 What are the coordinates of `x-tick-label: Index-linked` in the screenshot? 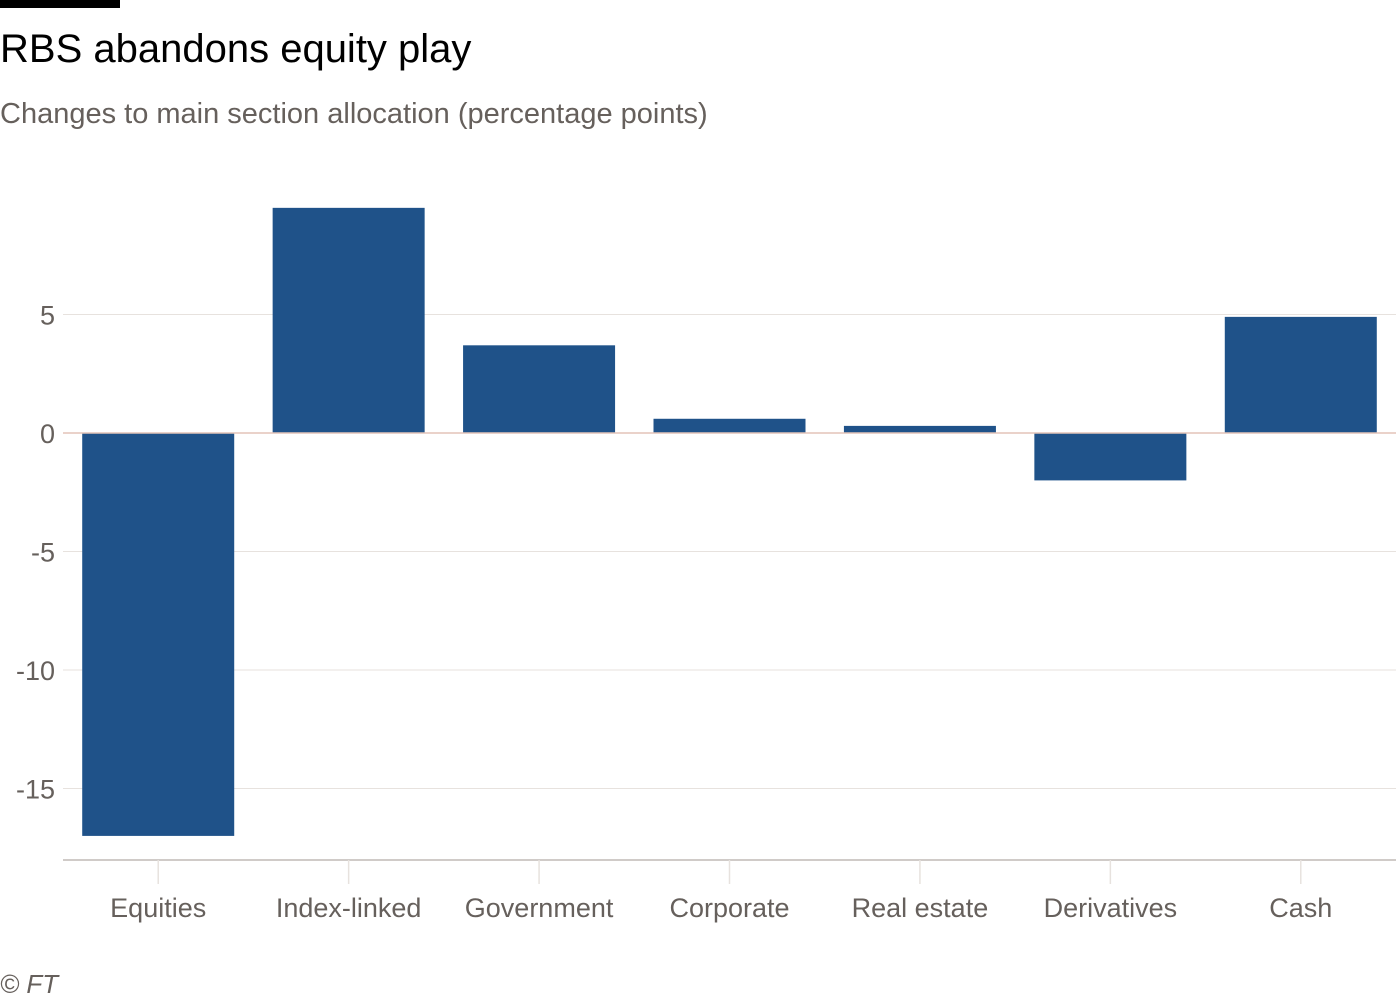 It's located at (349, 908).